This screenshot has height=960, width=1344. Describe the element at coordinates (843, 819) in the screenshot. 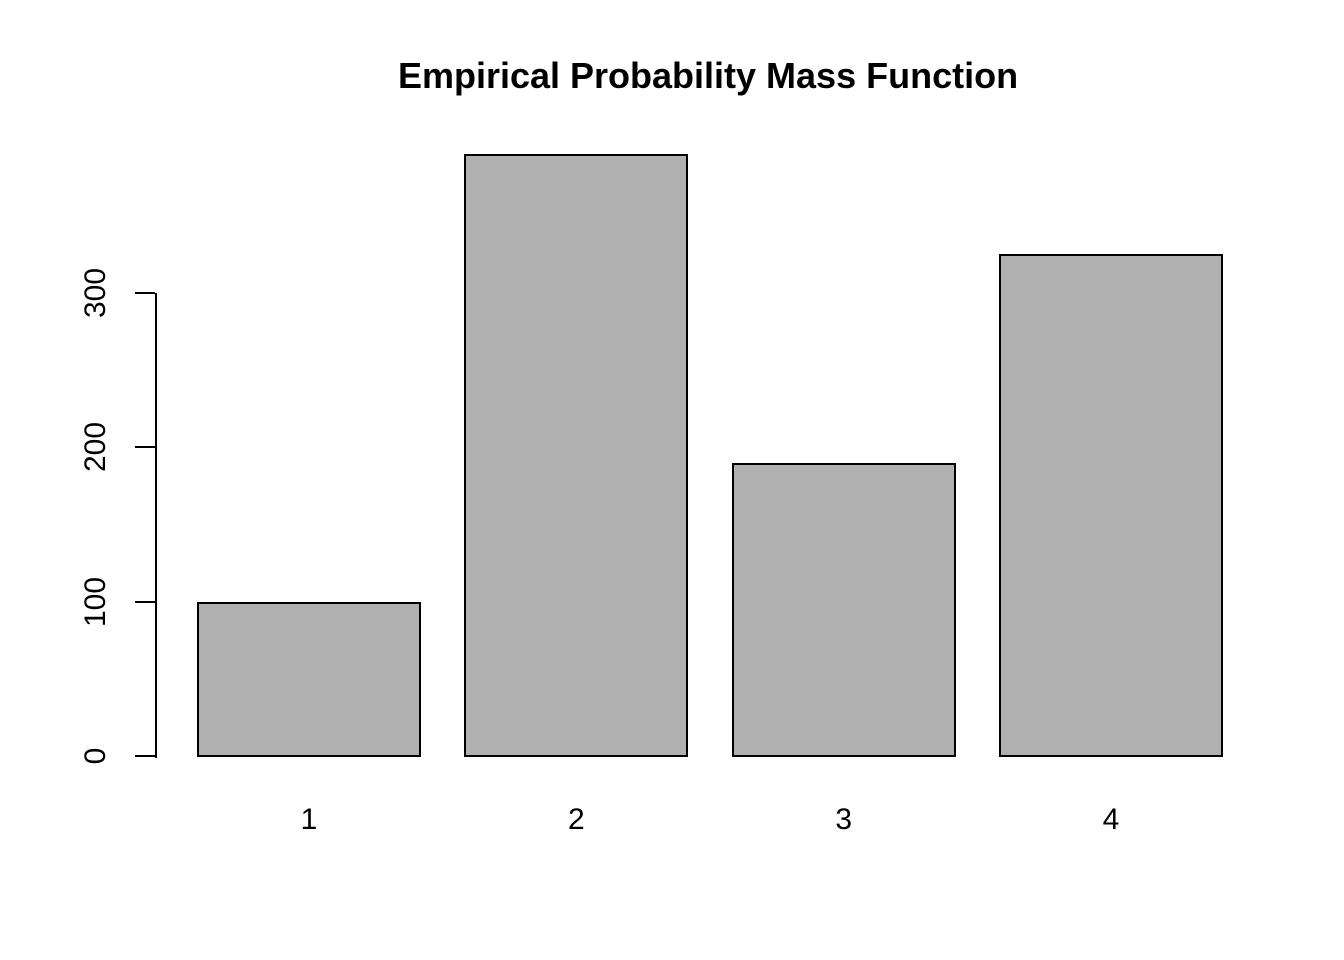

I see `x-axis-label: 3` at that location.